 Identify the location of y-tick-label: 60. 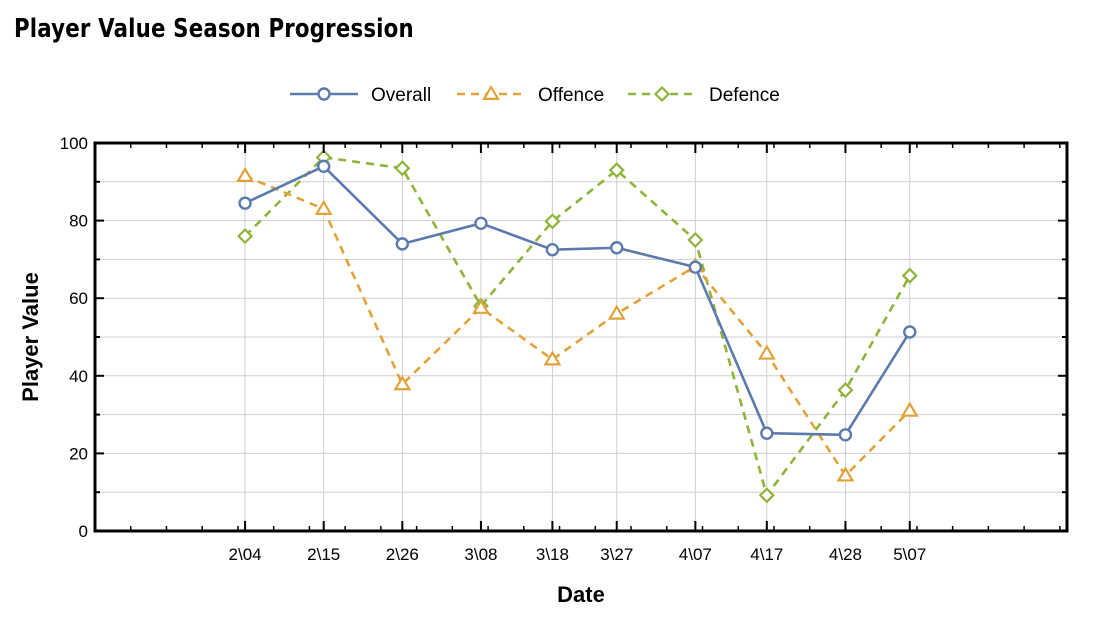
(78, 298).